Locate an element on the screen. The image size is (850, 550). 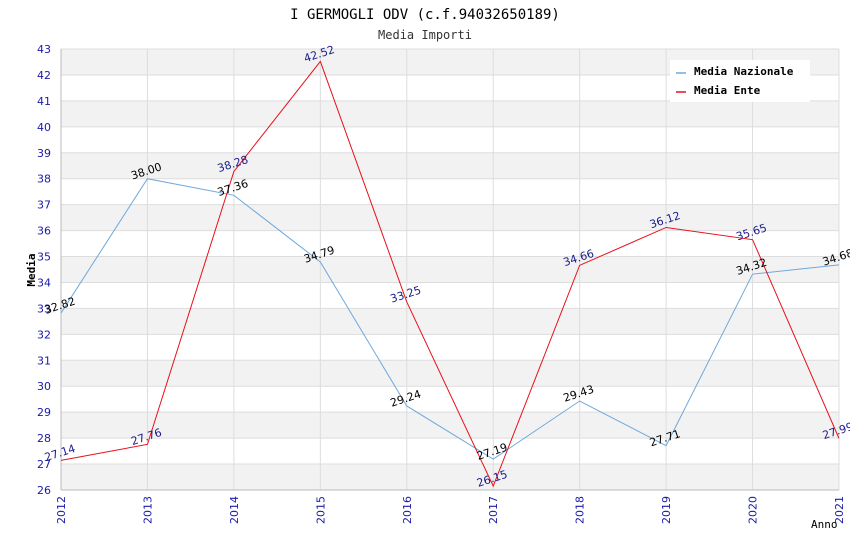
y-tick-label: 43 is located at coordinates (44, 49).